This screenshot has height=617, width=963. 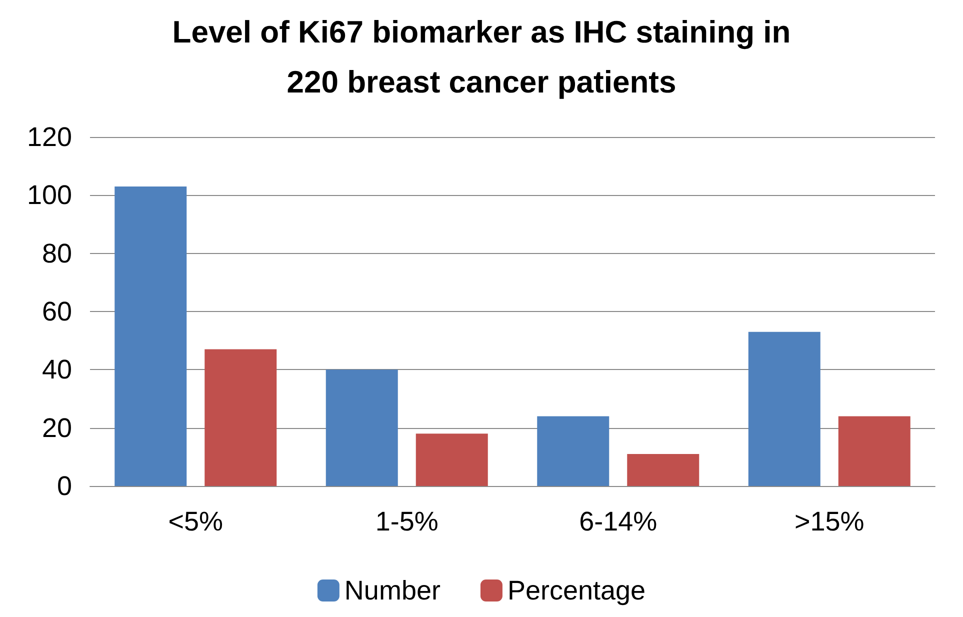 I want to click on y-tick-label: 120, so click(x=49, y=137).